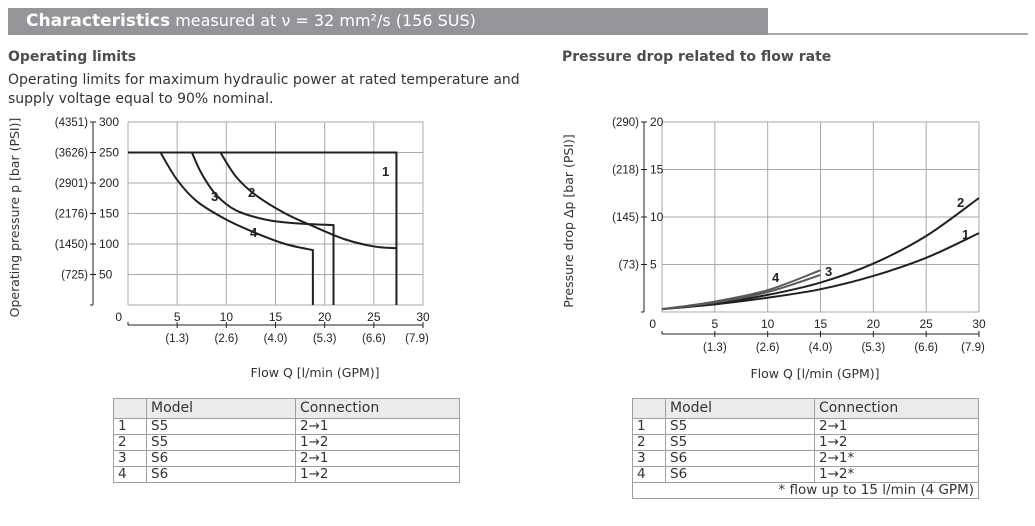  Describe the element at coordinates (130, 474) in the screenshot. I see `table-cell: 4` at that location.